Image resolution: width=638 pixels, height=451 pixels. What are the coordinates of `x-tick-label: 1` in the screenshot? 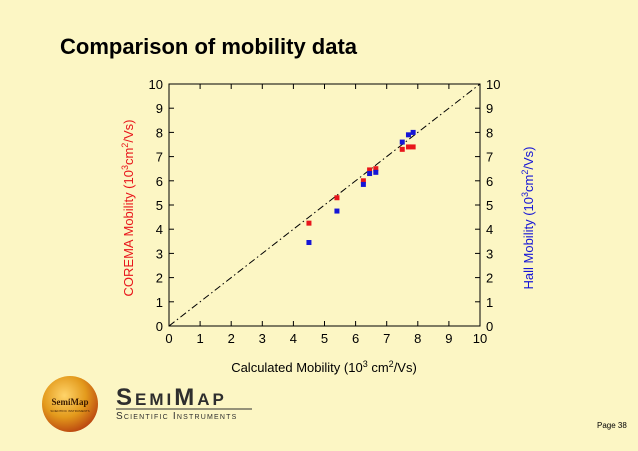 It's located at (199, 338).